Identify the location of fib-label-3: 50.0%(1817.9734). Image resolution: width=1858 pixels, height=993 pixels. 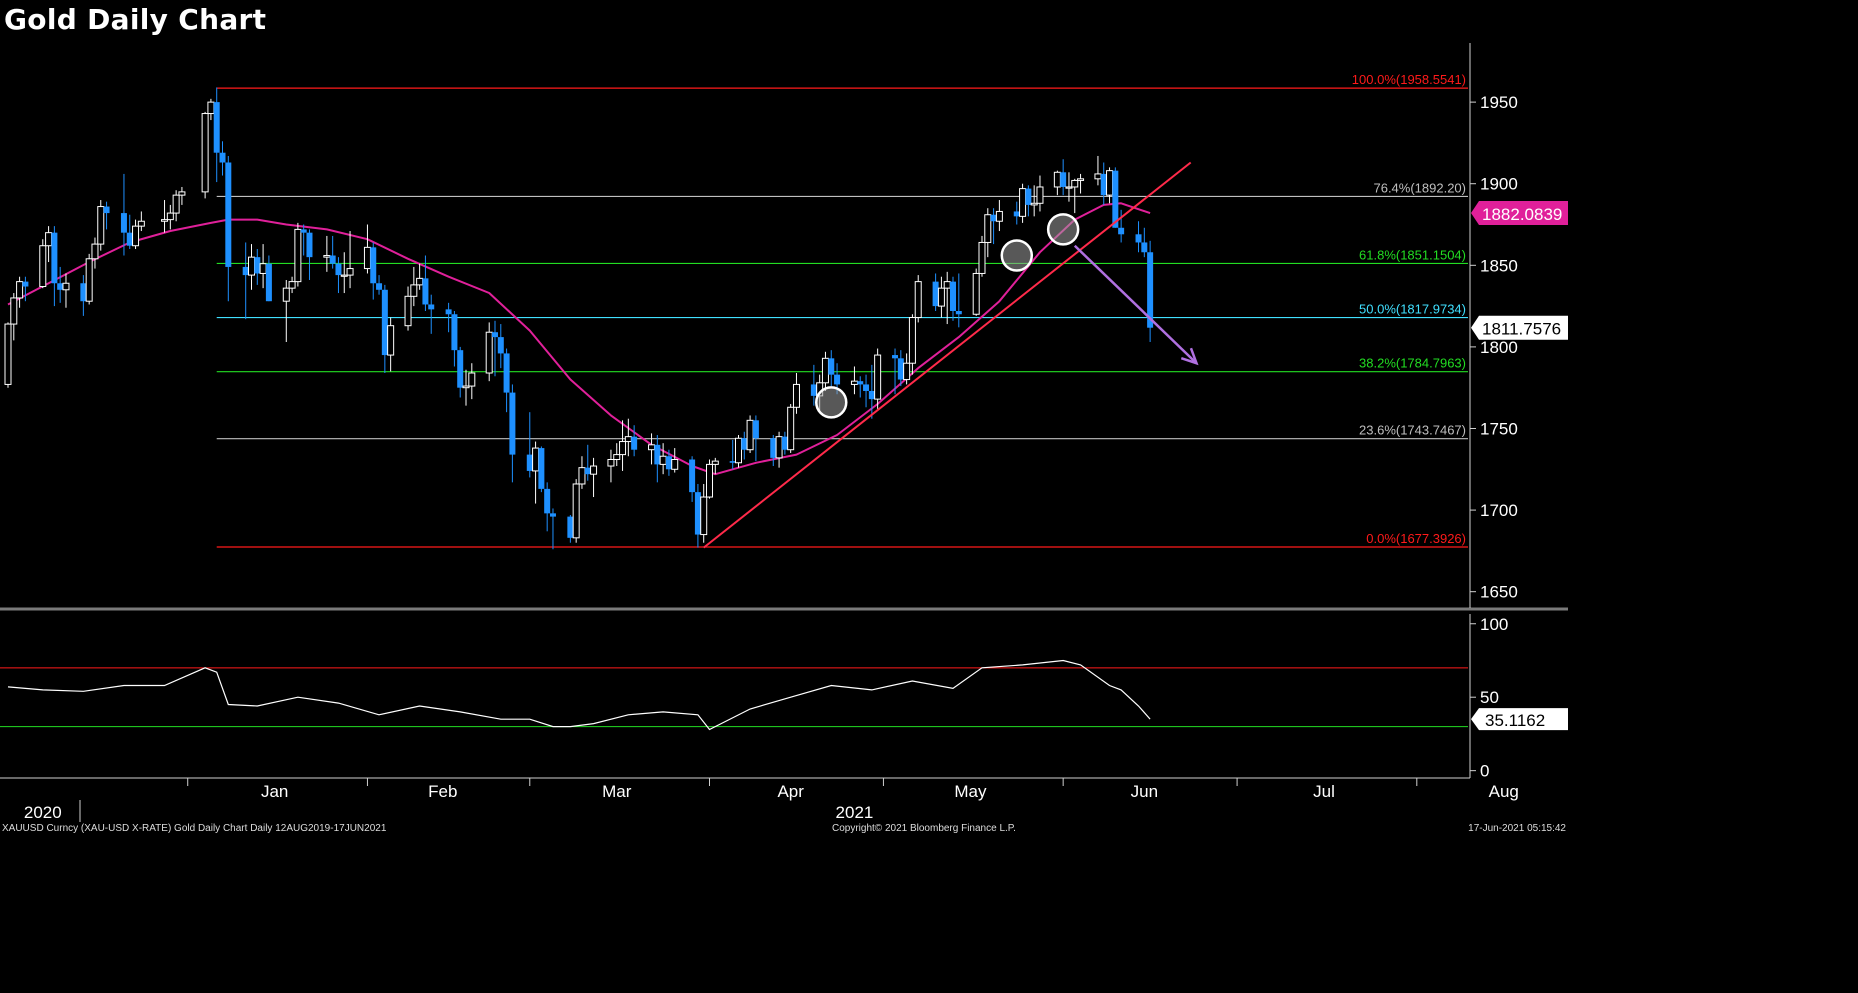
(1412, 309).